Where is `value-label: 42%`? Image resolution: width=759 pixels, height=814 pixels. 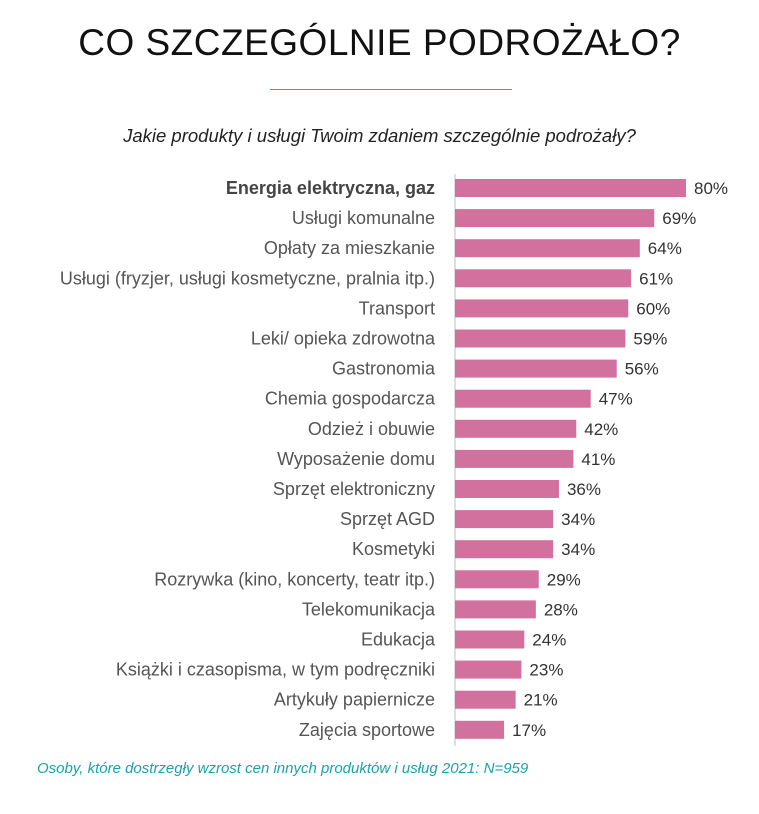 value-label: 42% is located at coordinates (601, 429).